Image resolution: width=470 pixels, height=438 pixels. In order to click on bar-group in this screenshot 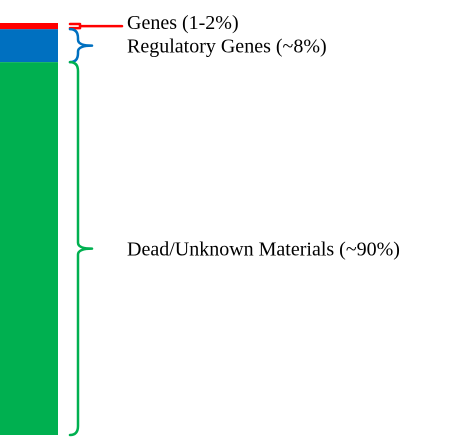, I will do `click(29, 229)`.